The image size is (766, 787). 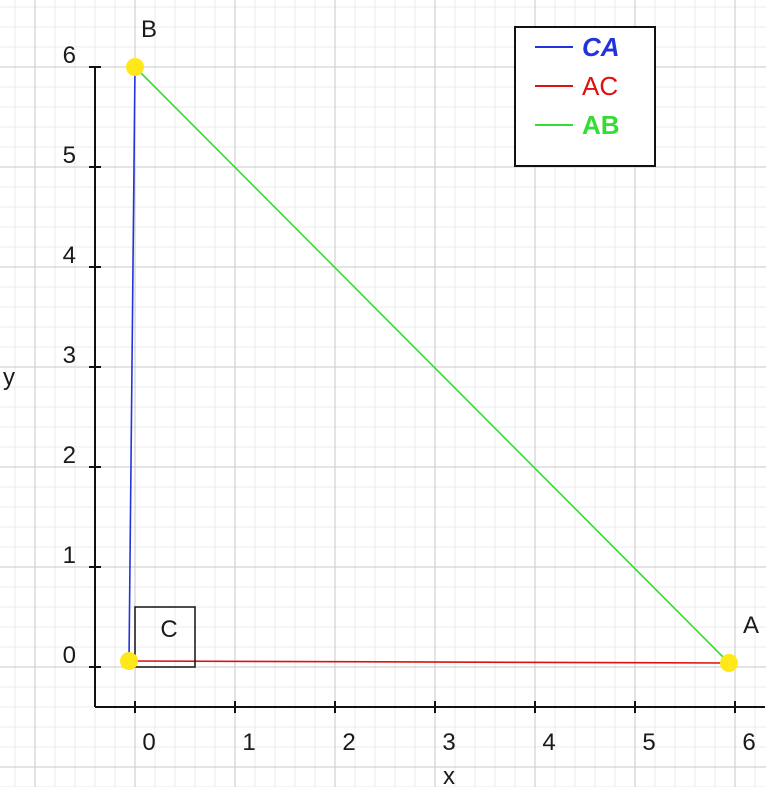 What do you see at coordinates (148, 742) in the screenshot?
I see `x-tick-label: 0` at bounding box center [148, 742].